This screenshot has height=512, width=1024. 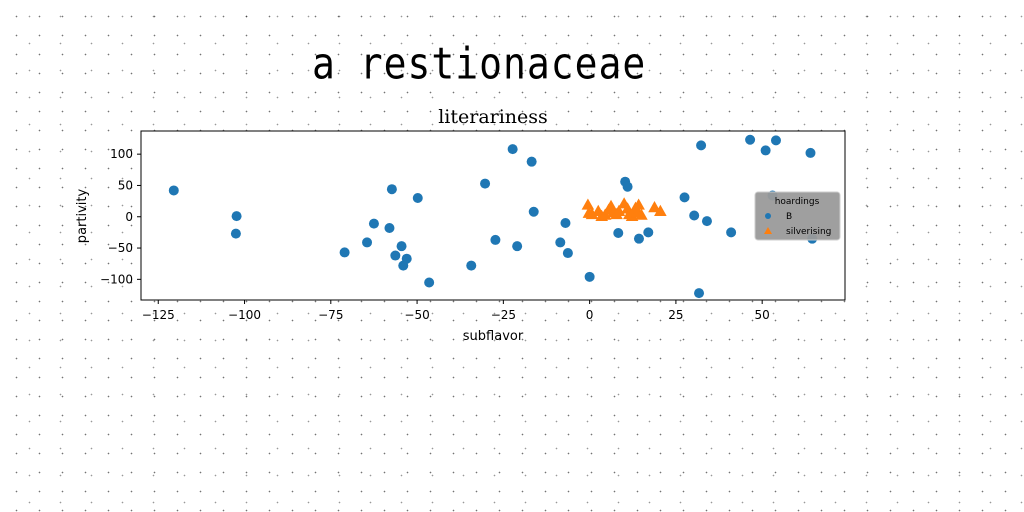 What do you see at coordinates (675, 315) in the screenshot?
I see `x-tick-label-6: 25` at bounding box center [675, 315].